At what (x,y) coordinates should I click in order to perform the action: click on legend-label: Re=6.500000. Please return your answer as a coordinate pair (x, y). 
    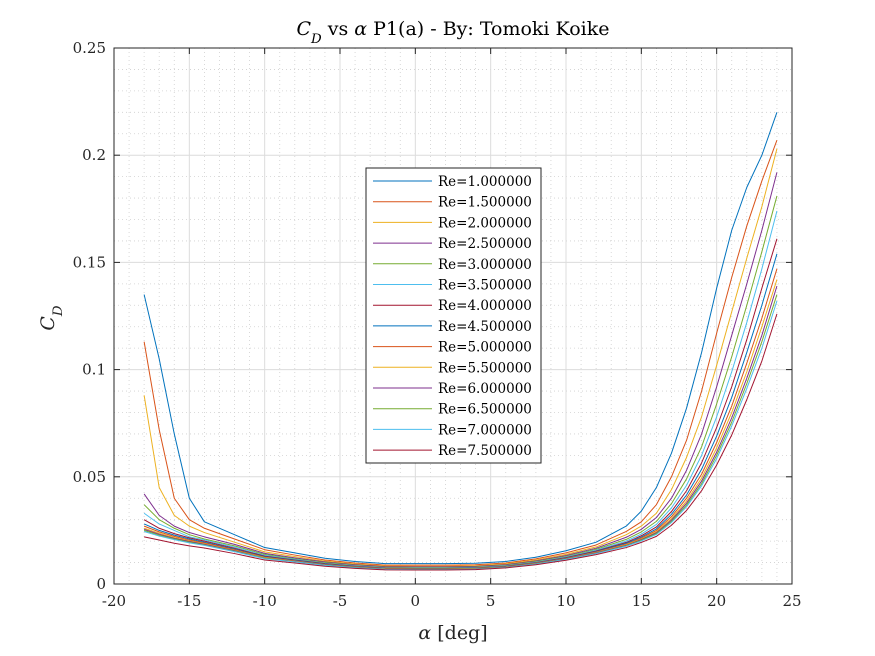
    Looking at the image, I should click on (485, 410).